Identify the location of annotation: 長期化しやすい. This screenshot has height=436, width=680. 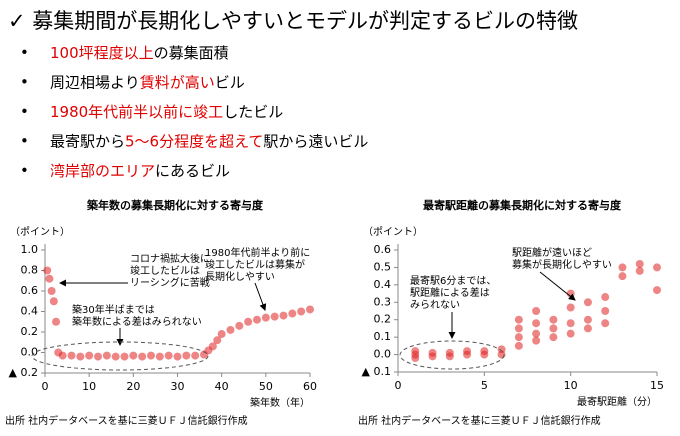
(240, 276).